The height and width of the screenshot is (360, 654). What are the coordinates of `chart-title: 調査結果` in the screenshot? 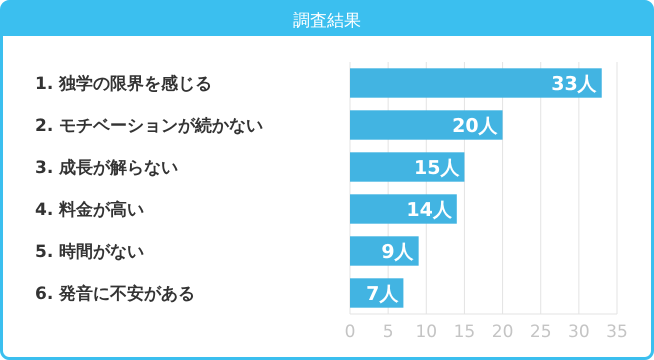 It's located at (327, 21).